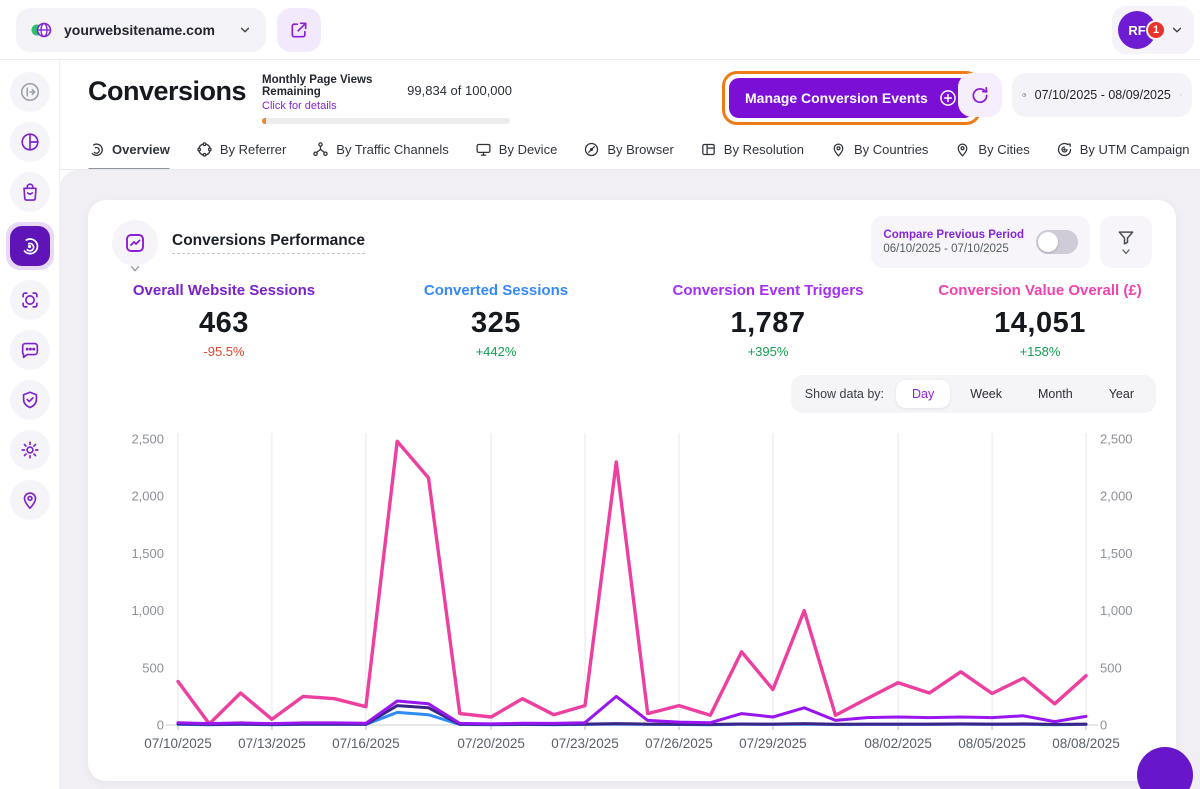 This screenshot has height=789, width=1200. What do you see at coordinates (483, 149) in the screenshot?
I see `device-icon` at bounding box center [483, 149].